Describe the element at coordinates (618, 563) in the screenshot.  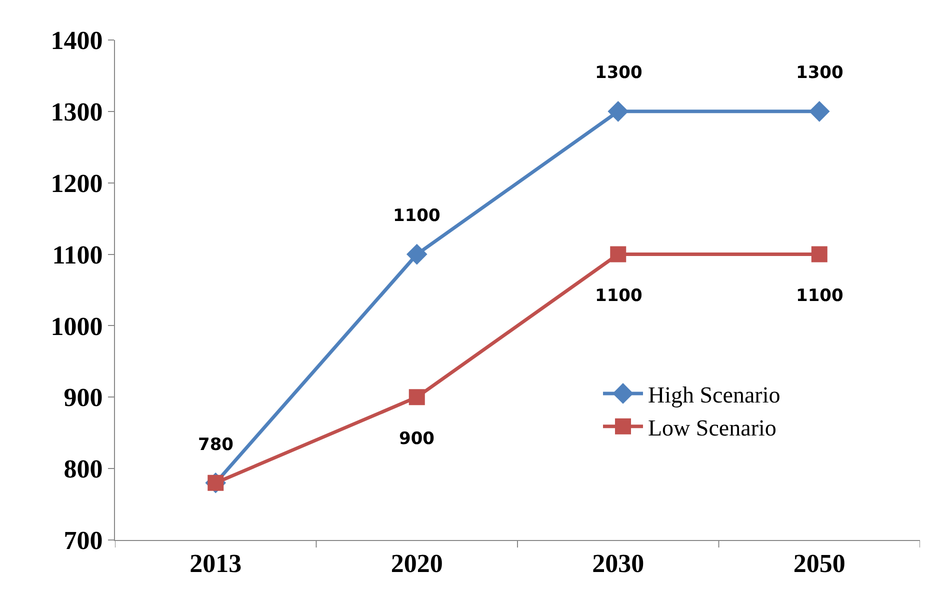
I see `x-tick-label: 2030` at that location.